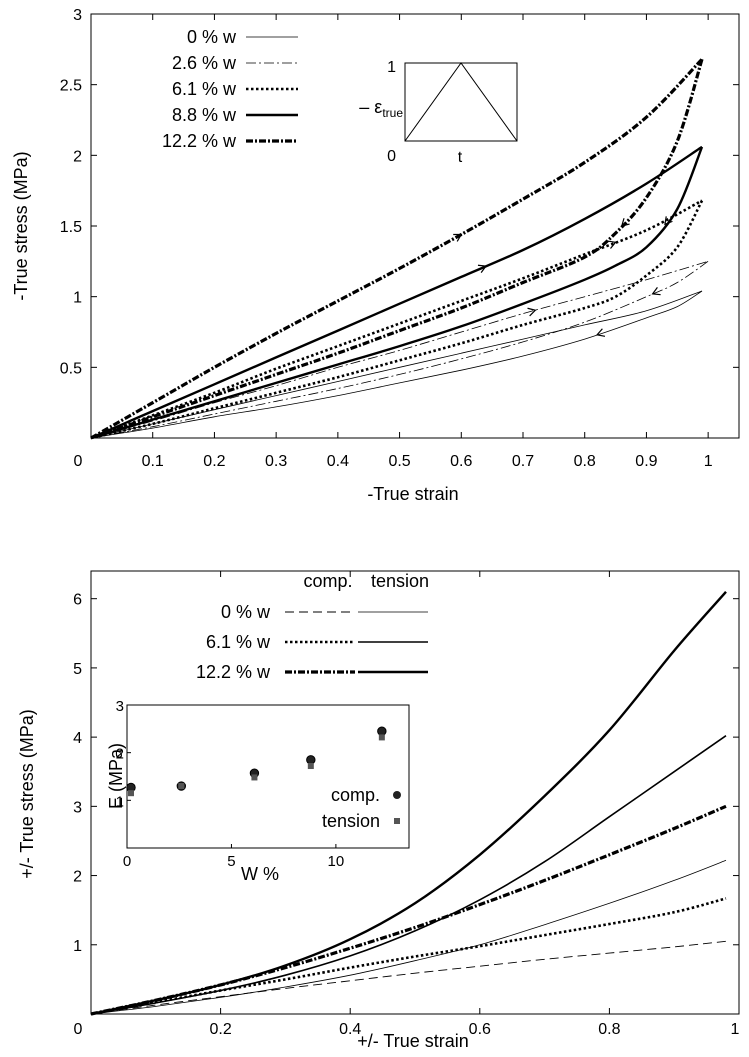 The height and width of the screenshot is (1057, 749). Describe the element at coordinates (77, 15) in the screenshot. I see `top-y-tick-label: 3` at that location.